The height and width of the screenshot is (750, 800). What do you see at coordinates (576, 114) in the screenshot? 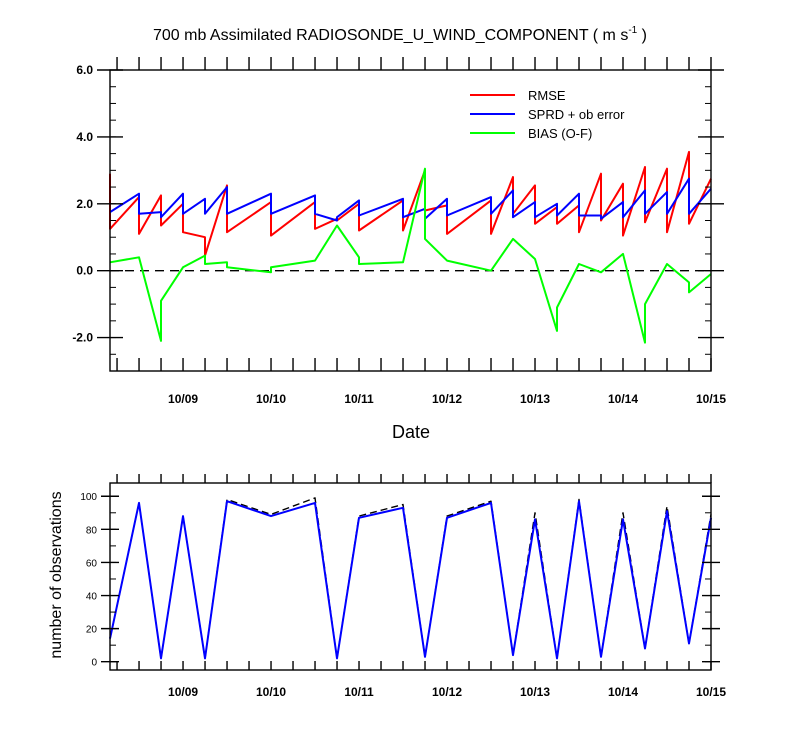
I see `legend-sprd-label: SPRD + ob error` at bounding box center [576, 114].